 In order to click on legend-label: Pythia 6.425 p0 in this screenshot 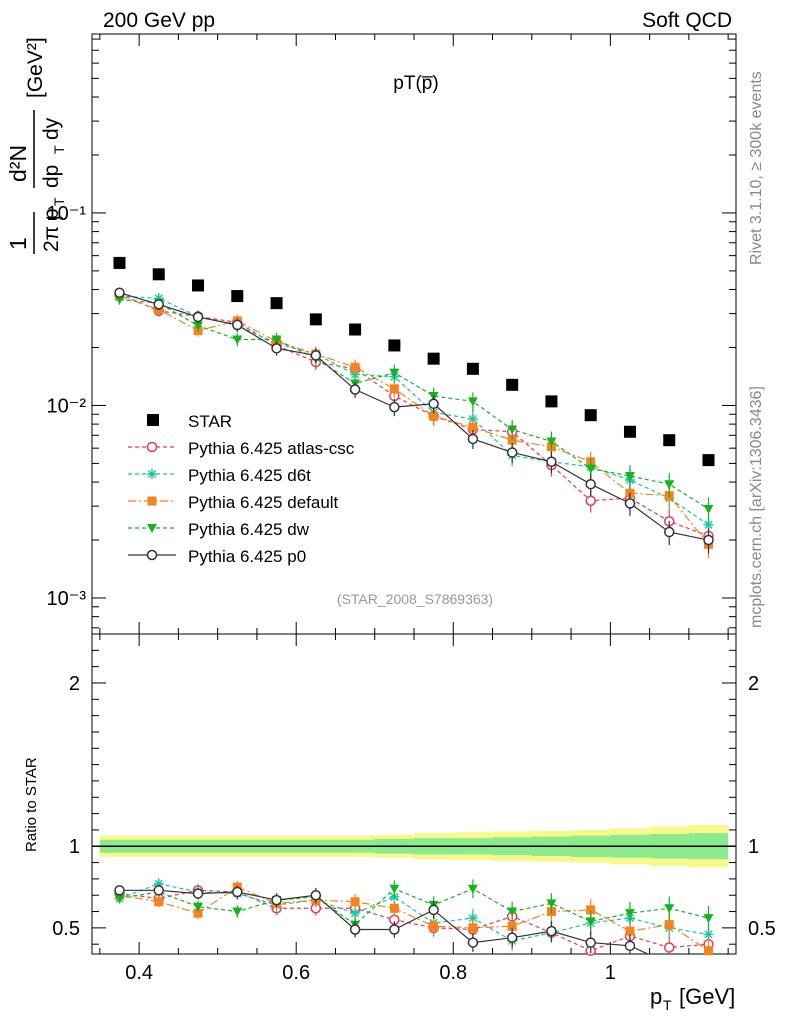, I will do `click(247, 556)`.